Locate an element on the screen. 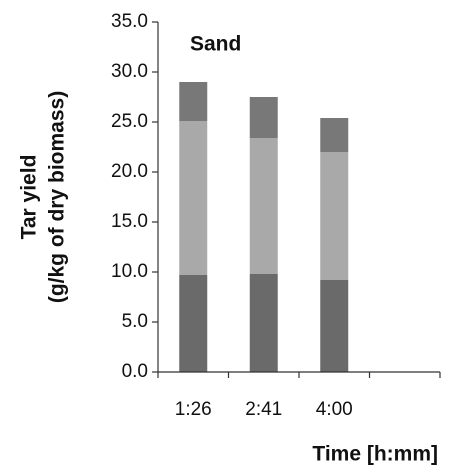 This screenshot has width=451, height=471. x-tick-label: 2:41 is located at coordinates (263, 409).